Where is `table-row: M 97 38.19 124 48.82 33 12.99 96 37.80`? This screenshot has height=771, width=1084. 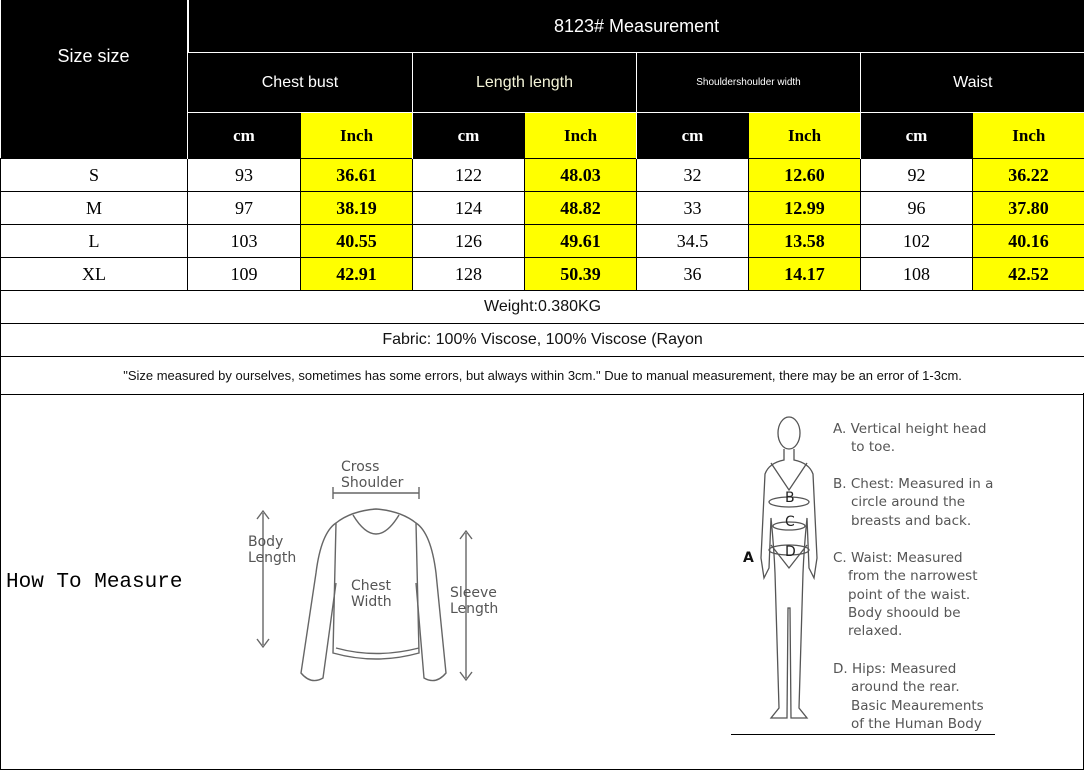 table-row: M 97 38.19 124 48.82 33 12.99 96 37.80 is located at coordinates (542, 208).